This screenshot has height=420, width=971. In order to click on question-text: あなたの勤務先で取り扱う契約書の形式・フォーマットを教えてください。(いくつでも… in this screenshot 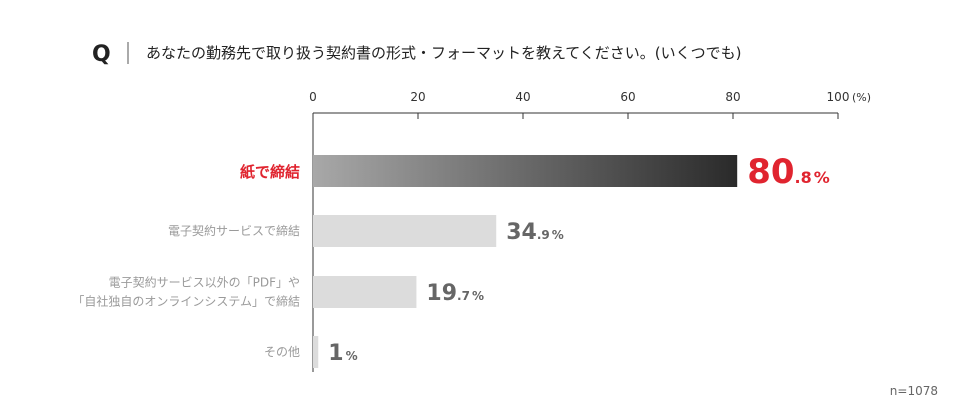, I will do `click(444, 53)`.